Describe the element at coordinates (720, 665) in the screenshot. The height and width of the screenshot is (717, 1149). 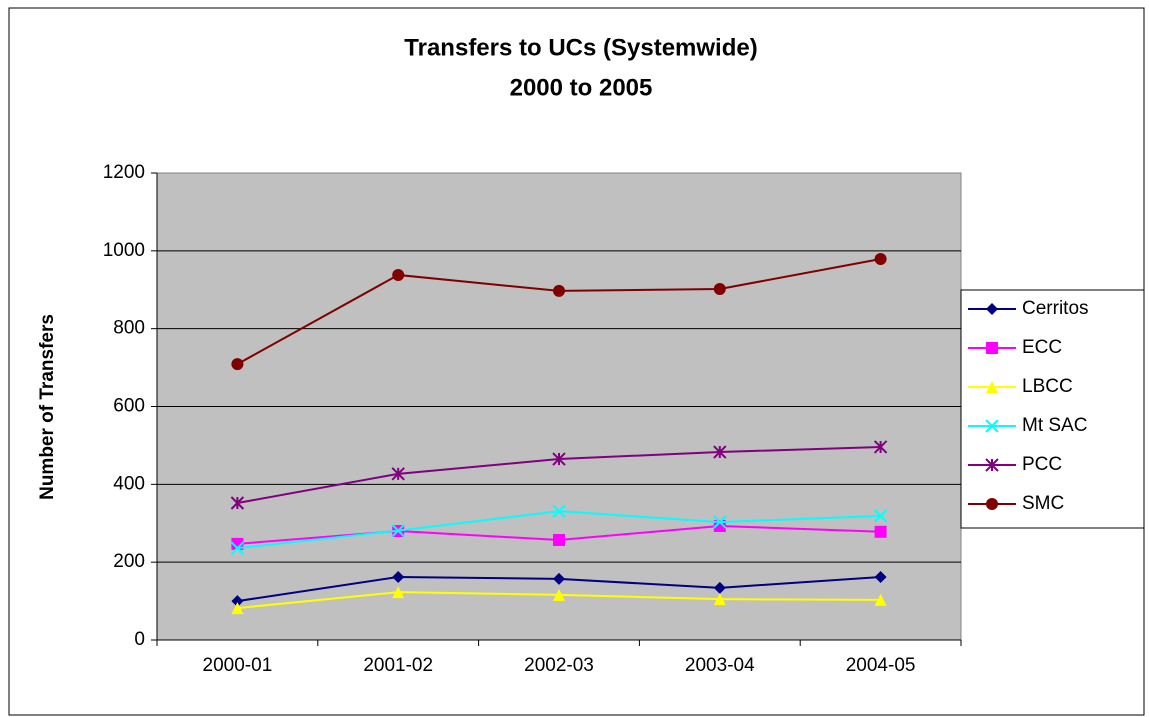
I see `x-tick-label: 2003-04` at that location.